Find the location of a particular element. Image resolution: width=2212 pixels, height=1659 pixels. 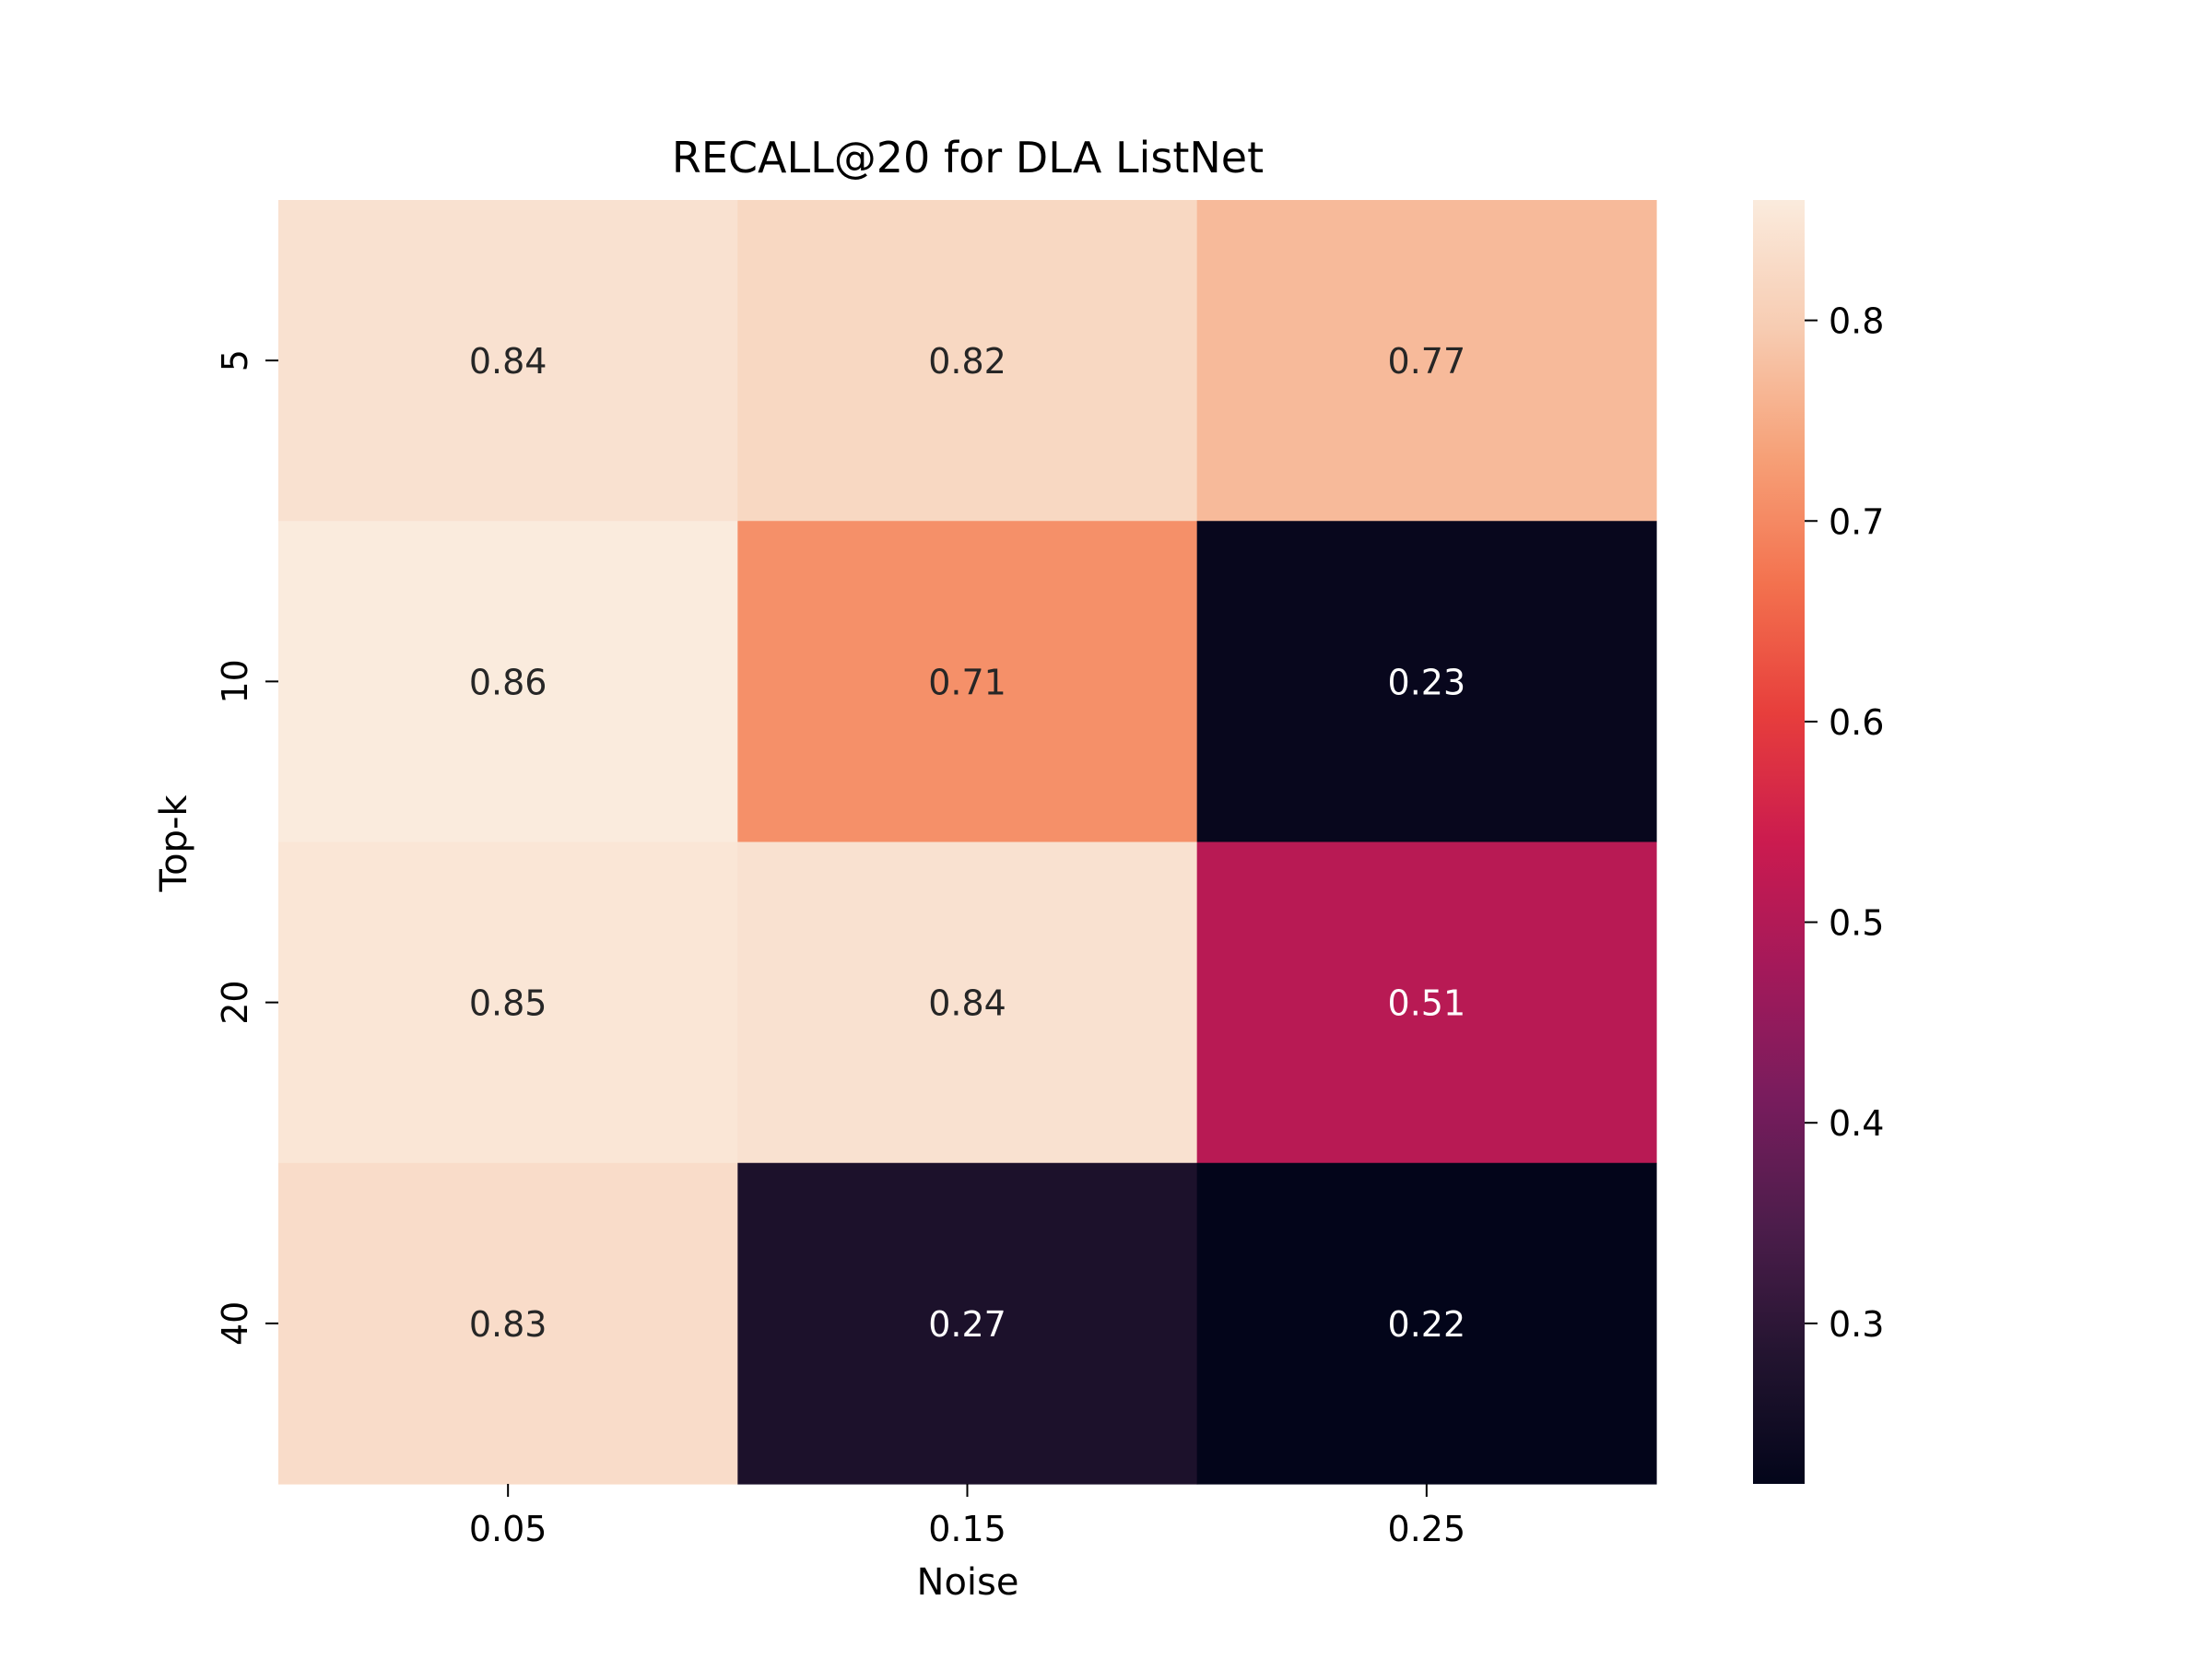

cell-value-label: 0.27 is located at coordinates (967, 1324).